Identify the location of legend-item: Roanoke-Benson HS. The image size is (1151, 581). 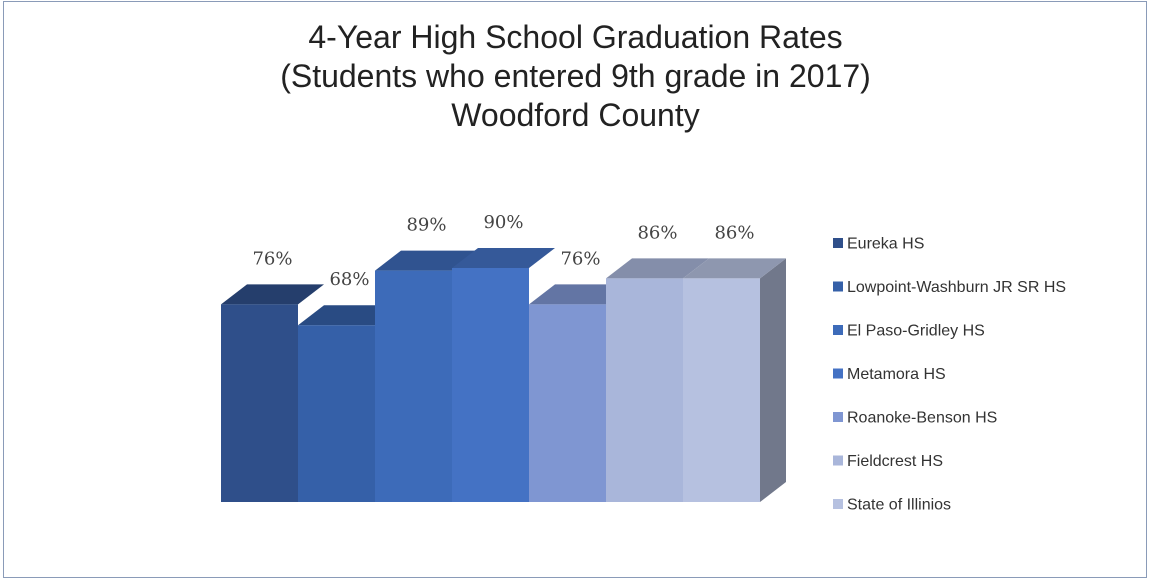
(915, 418).